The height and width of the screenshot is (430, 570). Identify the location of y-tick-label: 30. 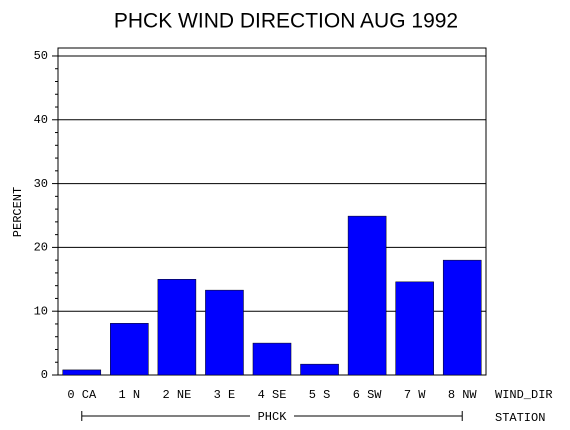
(41, 184).